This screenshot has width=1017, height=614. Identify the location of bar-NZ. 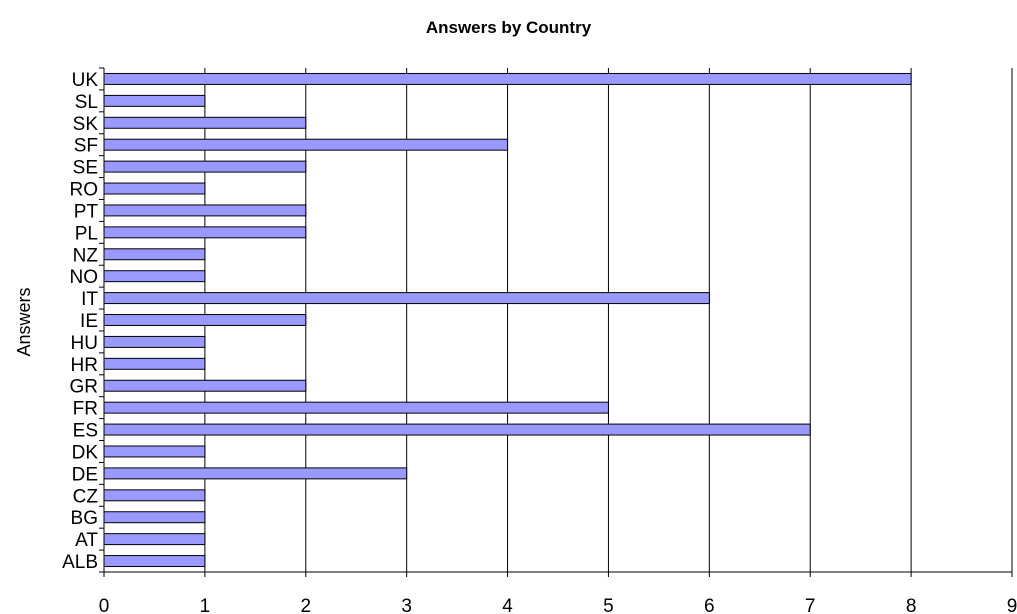
(154, 254).